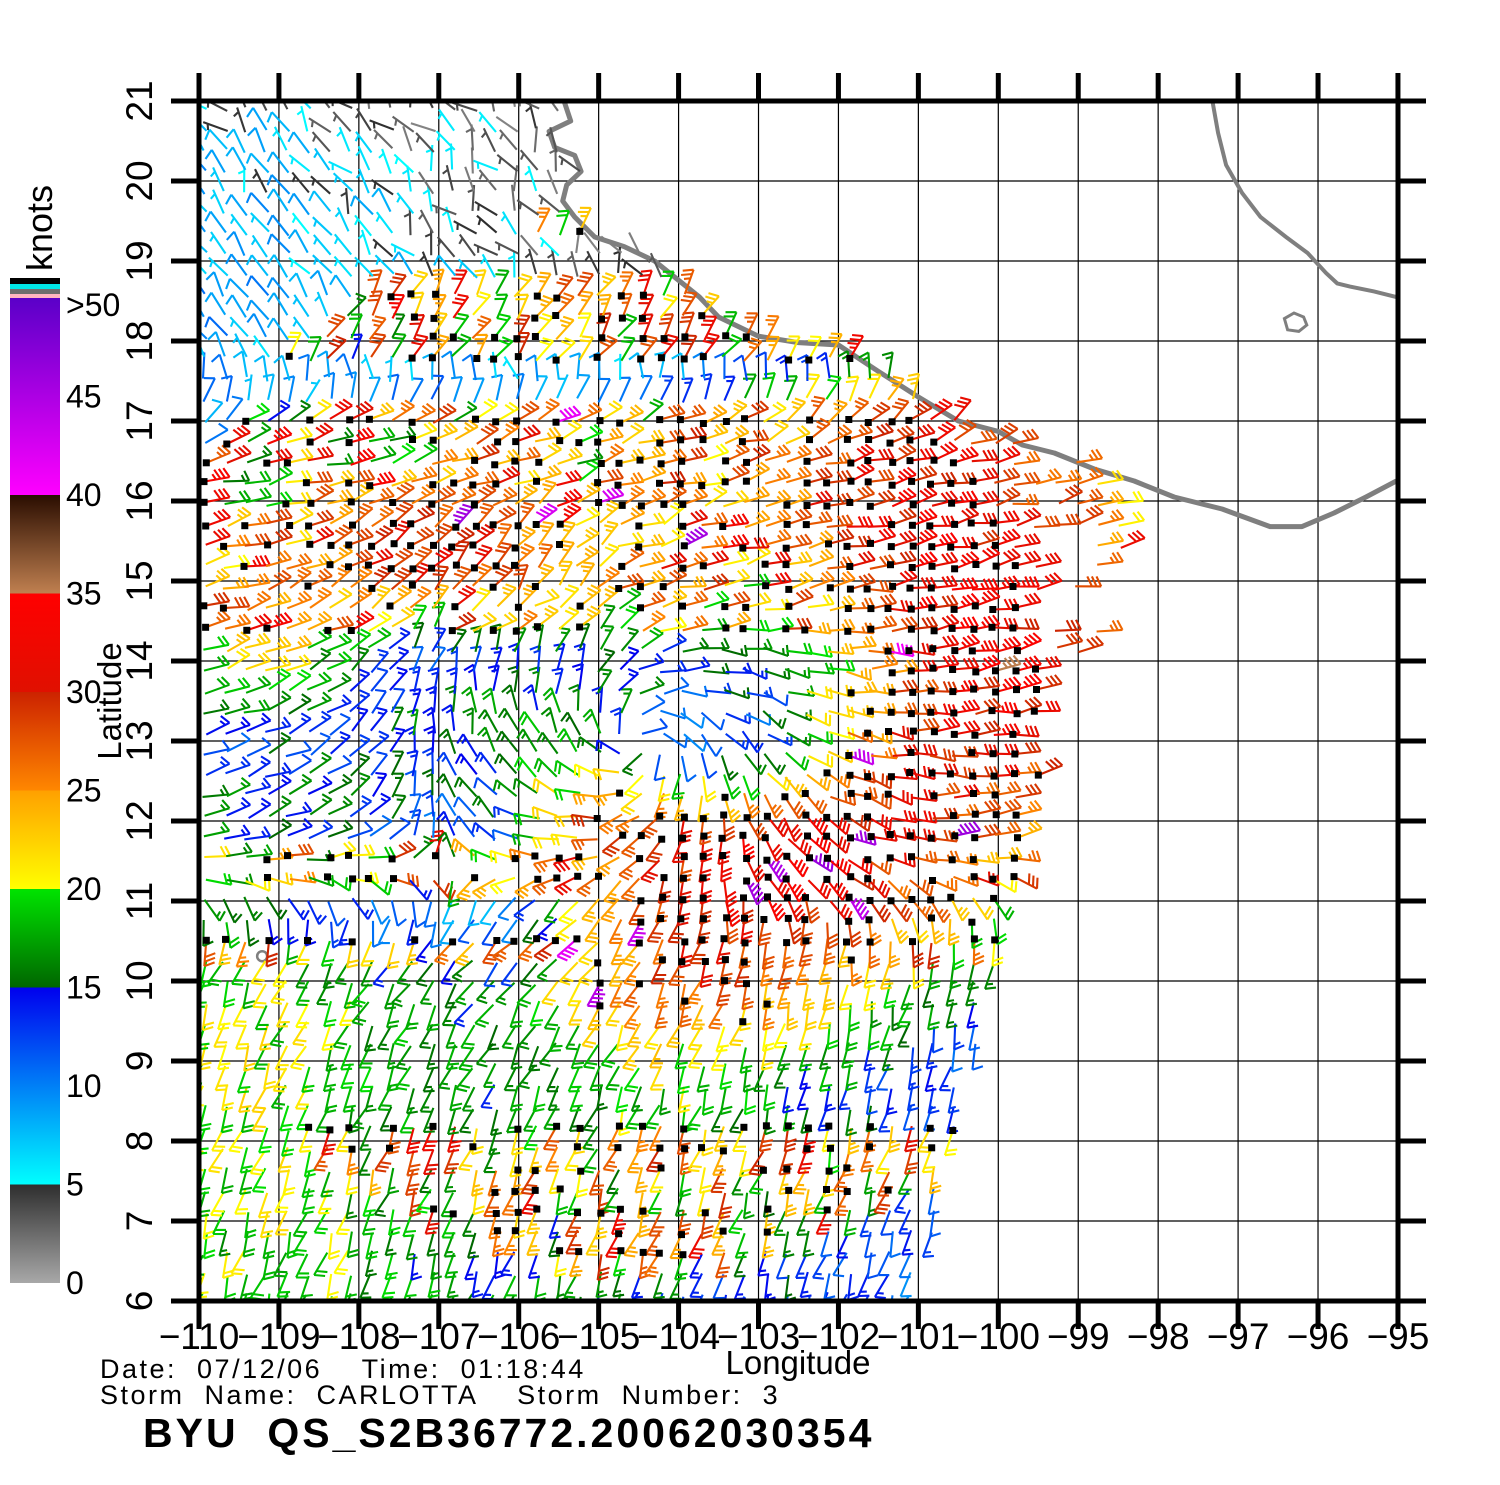 The image size is (1500, 1485). Describe the element at coordinates (508, 1433) in the screenshot. I see `figure-title: BYU QS_S2B36772.20062030354` at that location.